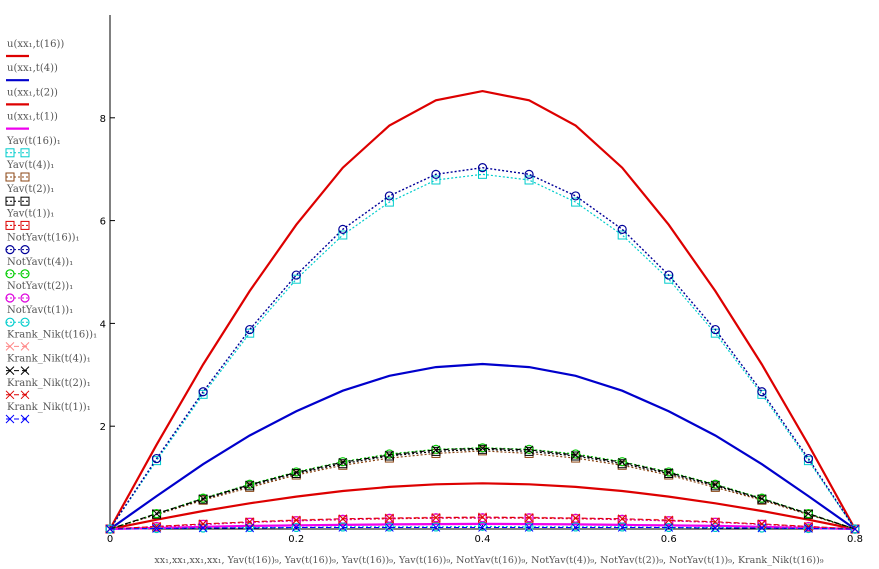 This screenshot has height=569, width=879. Describe the element at coordinates (103, 324) in the screenshot. I see `y-tick-label: 4` at that location.